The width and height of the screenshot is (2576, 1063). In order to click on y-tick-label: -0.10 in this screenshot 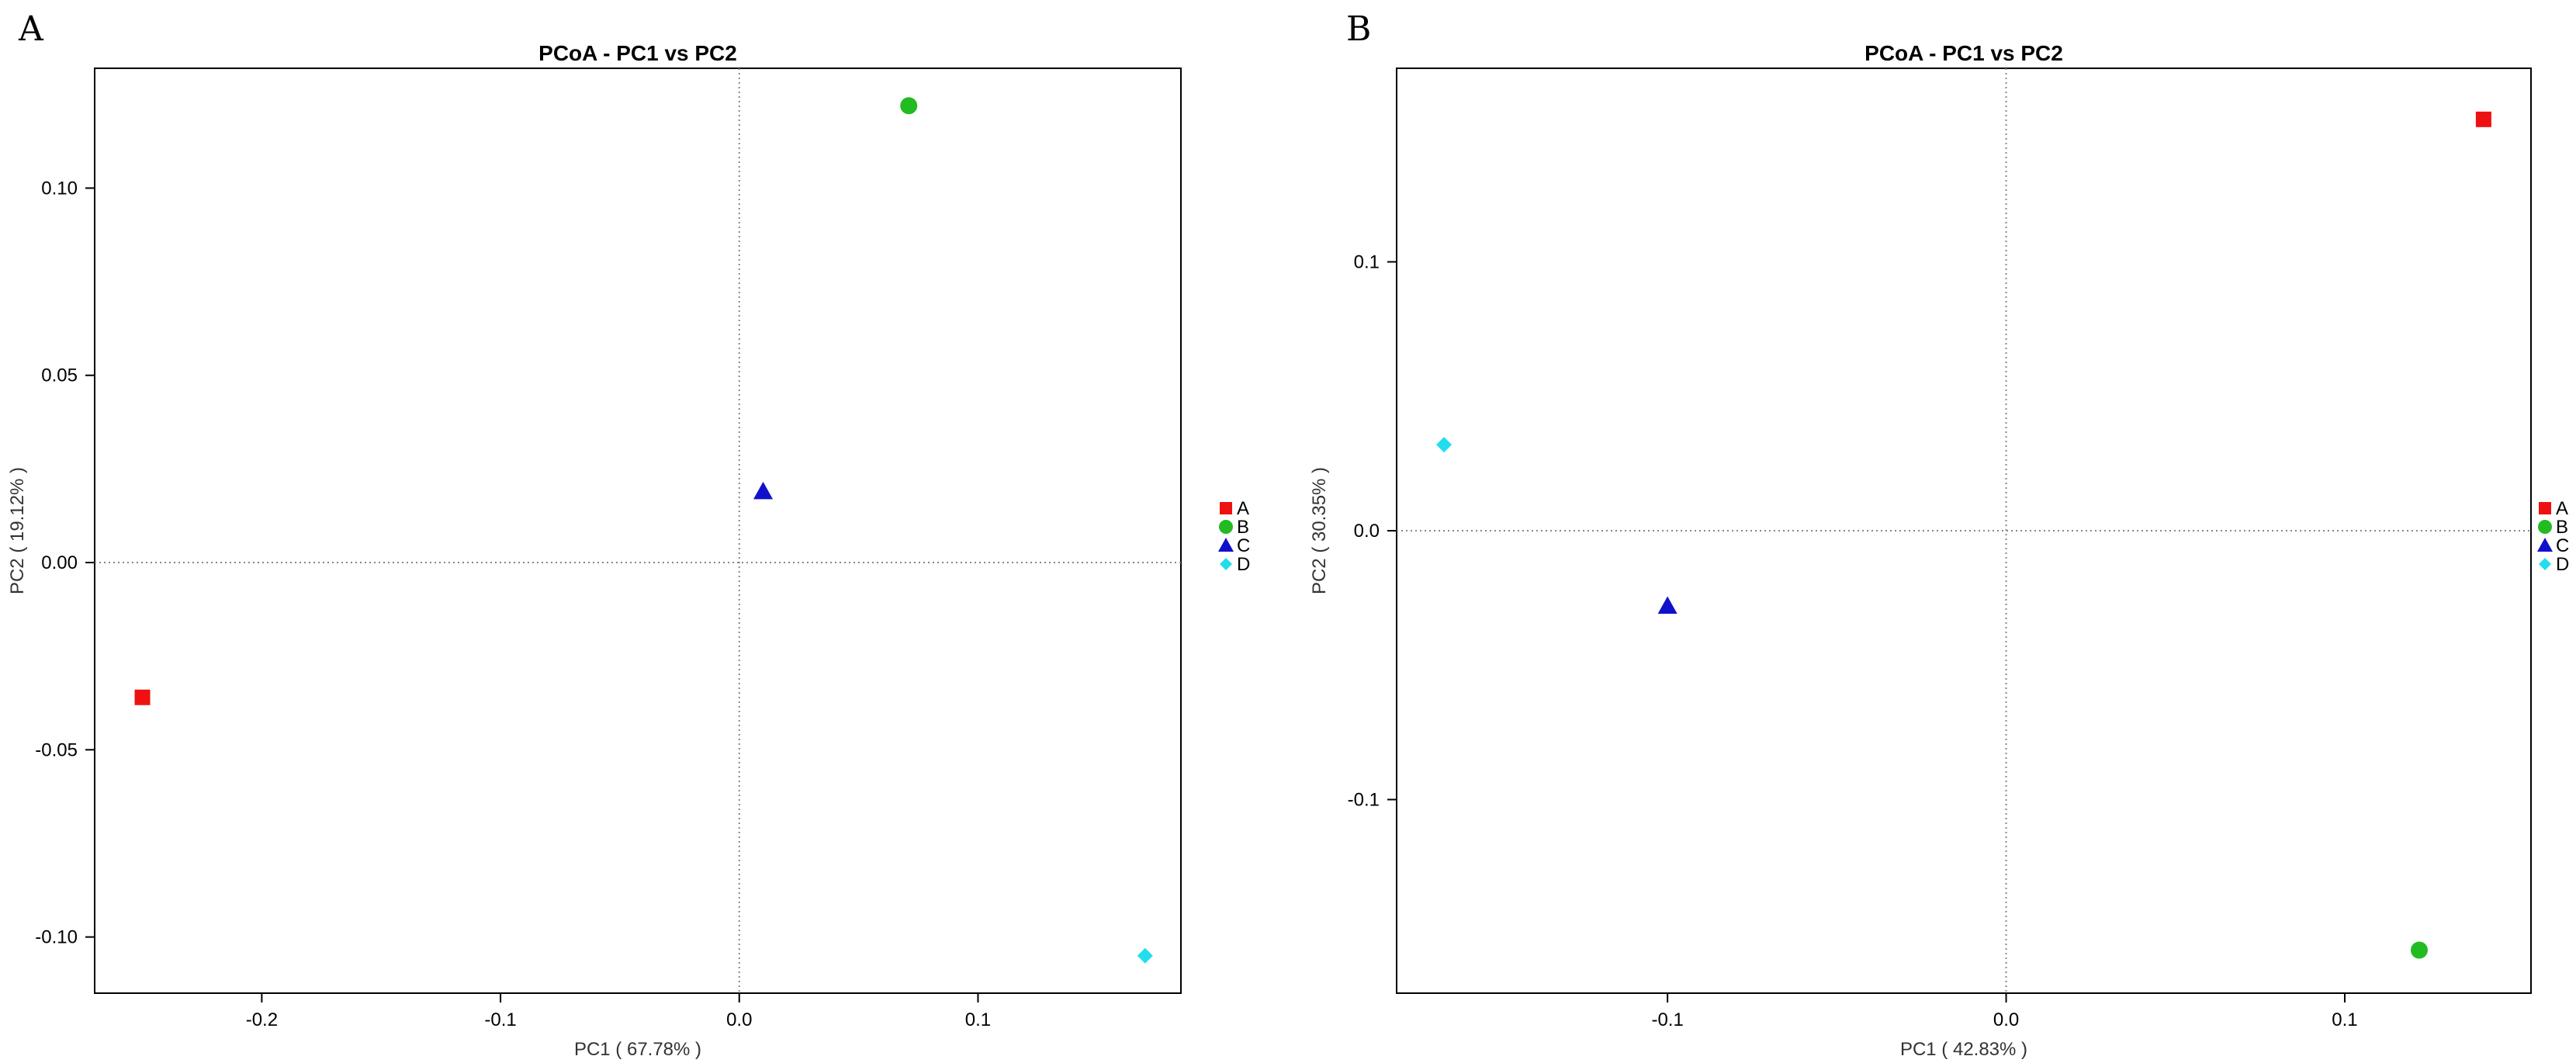, I will do `click(56, 937)`.